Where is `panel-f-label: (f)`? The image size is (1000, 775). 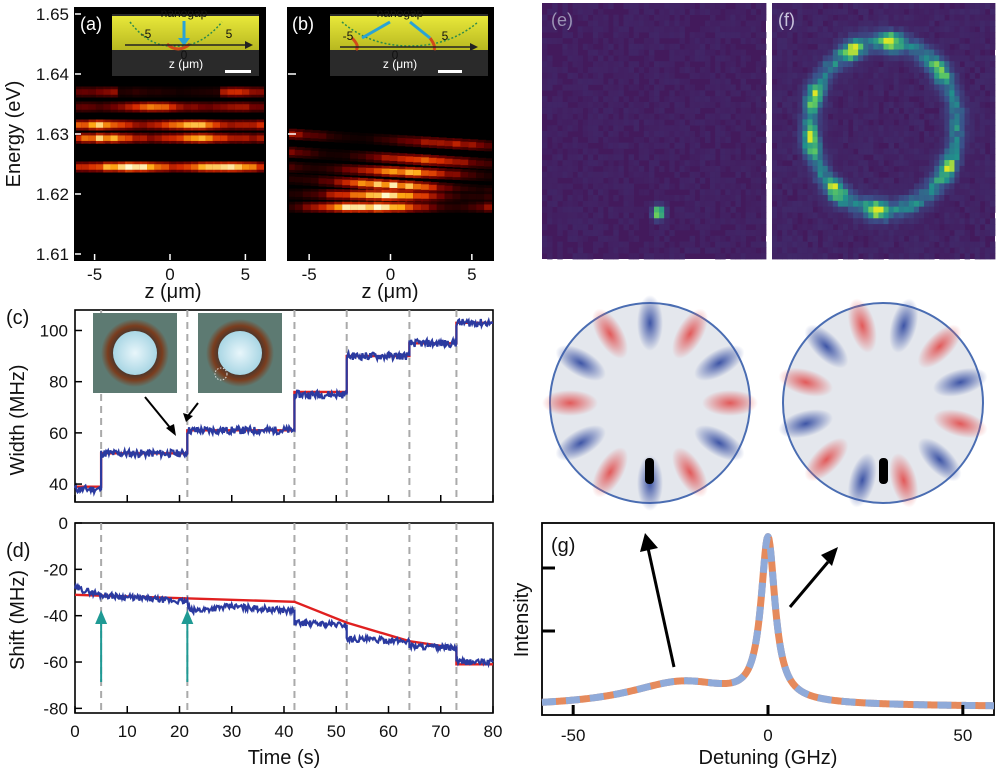
panel-f-label: (f) is located at coordinates (786, 20).